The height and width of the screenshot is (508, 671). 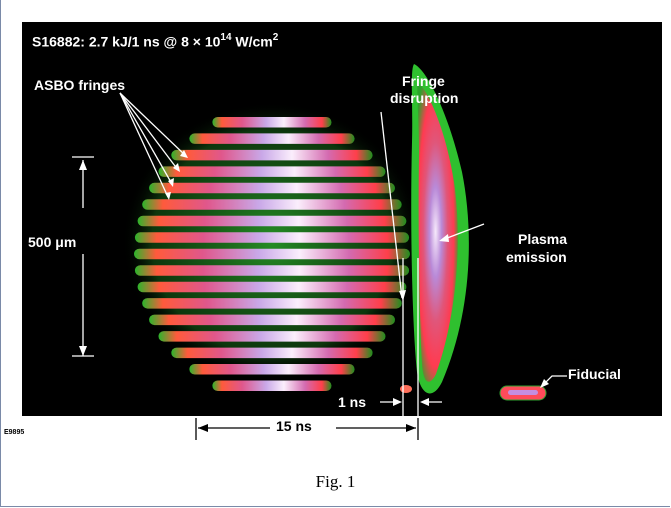 What do you see at coordinates (543, 239) in the screenshot?
I see `label-plasma-emission-line1: Plasma` at bounding box center [543, 239].